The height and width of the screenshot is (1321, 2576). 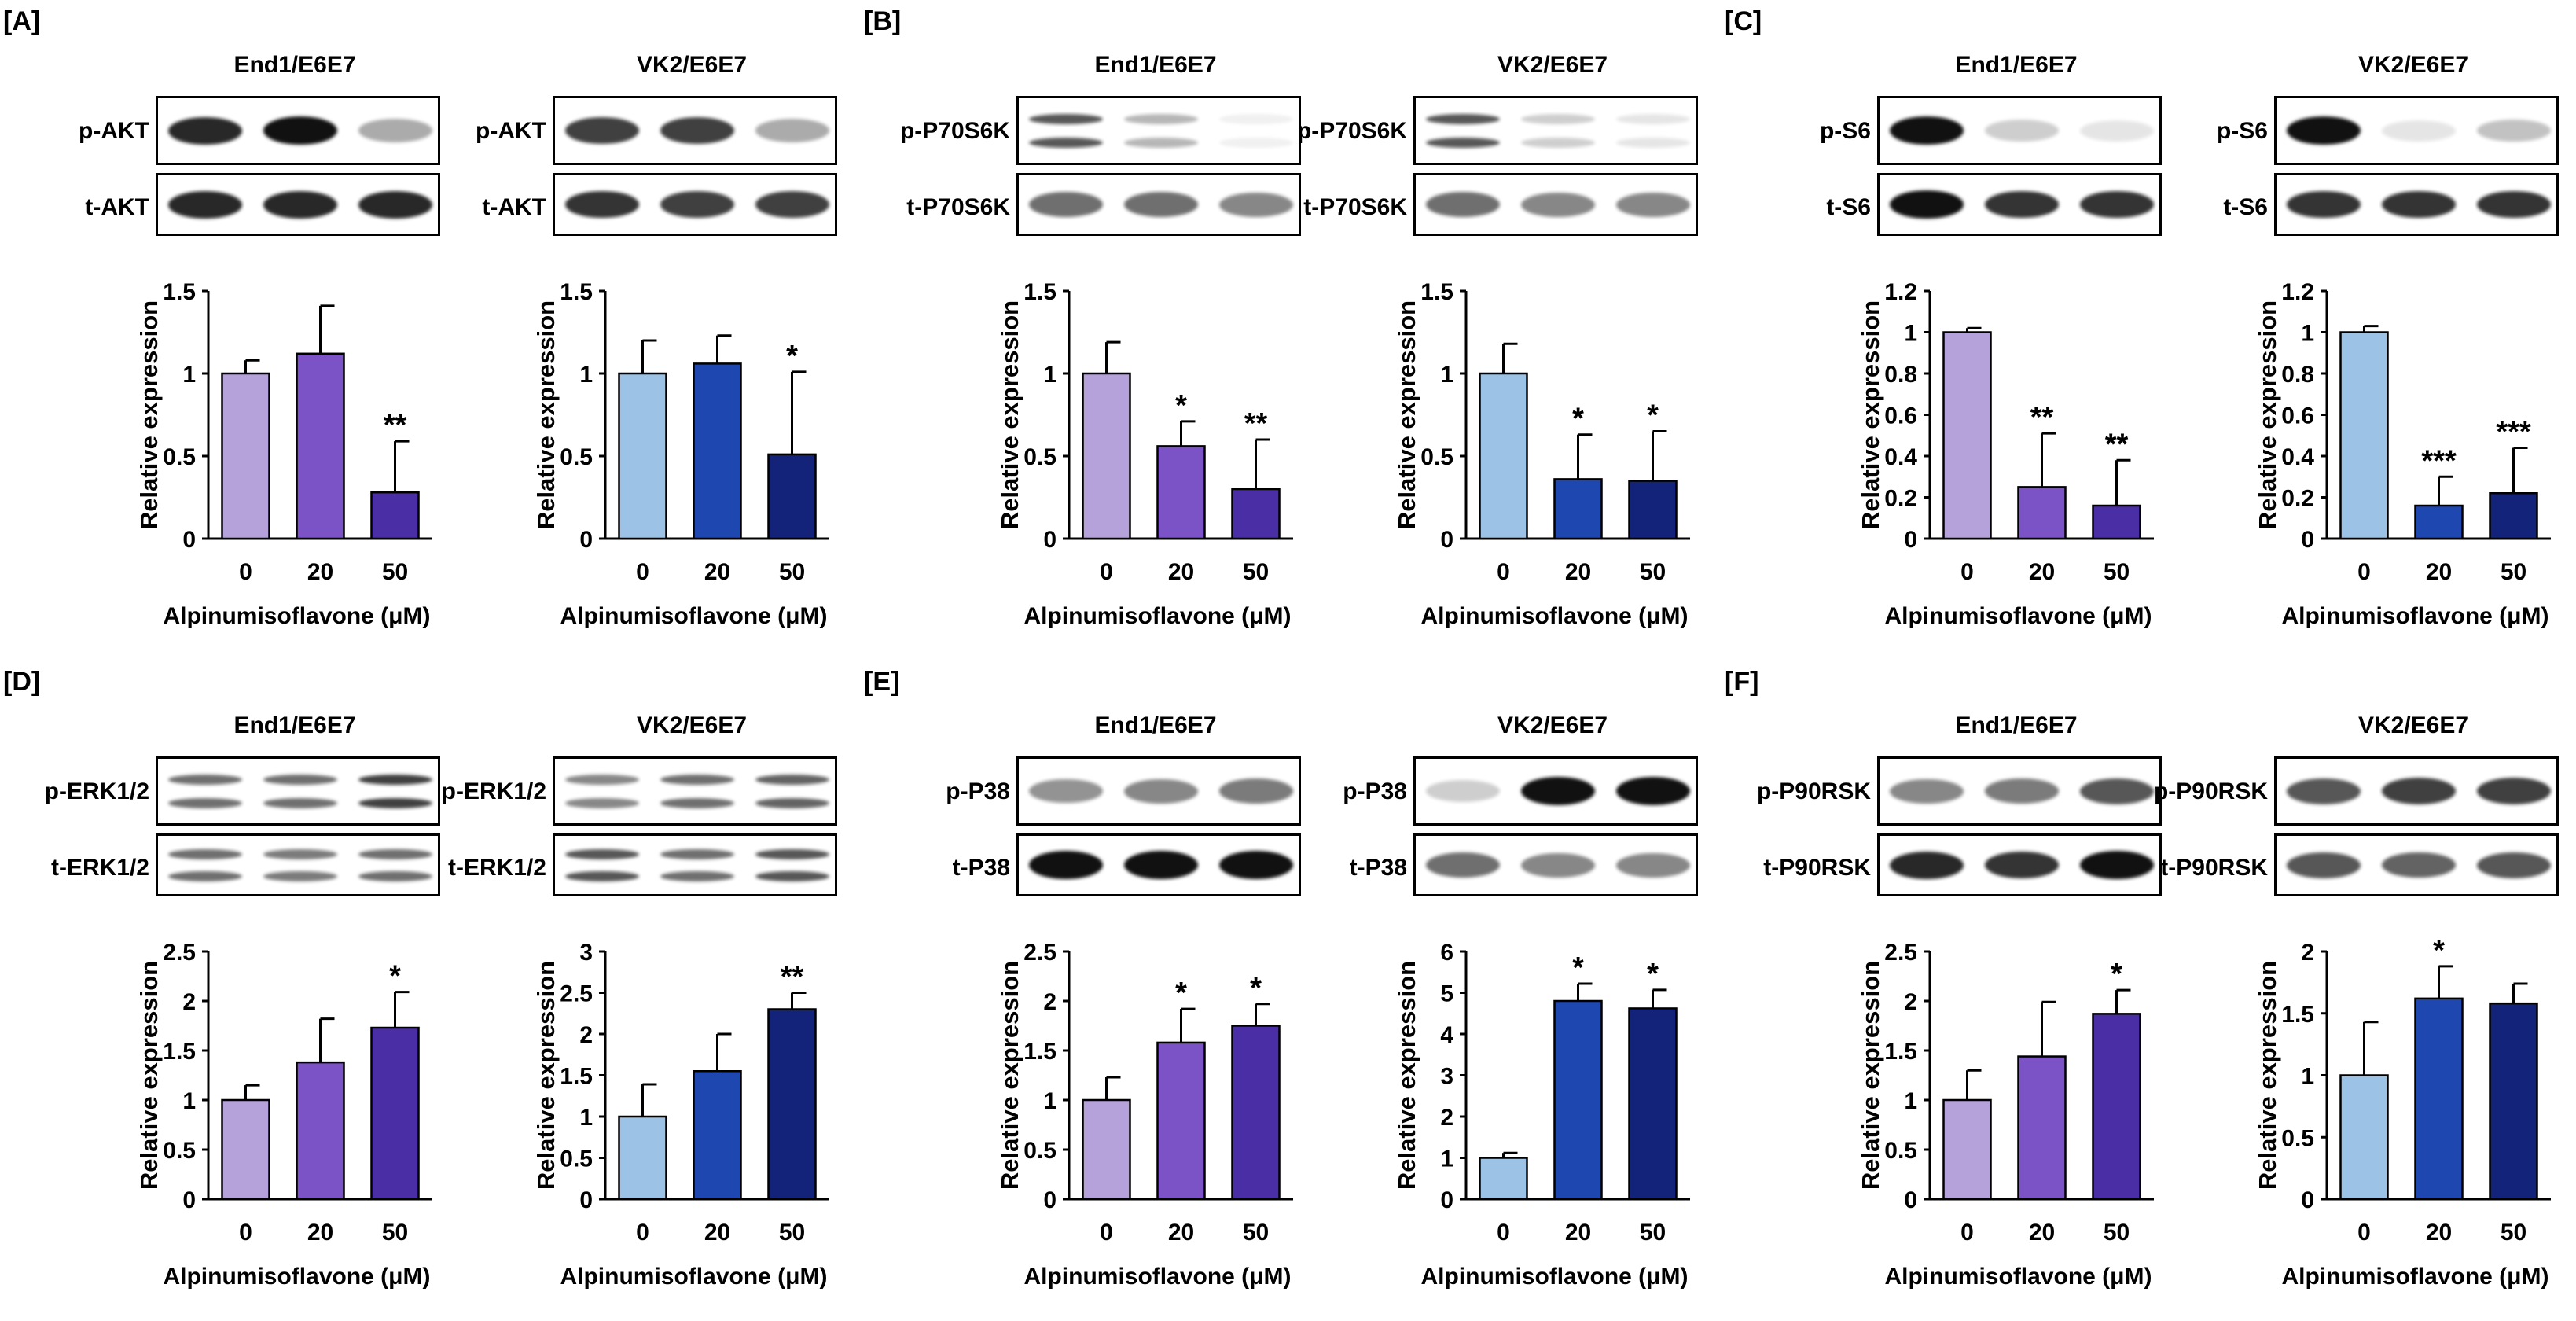 What do you see at coordinates (496, 868) in the screenshot?
I see `blot-label-total: t-ERK1/2` at bounding box center [496, 868].